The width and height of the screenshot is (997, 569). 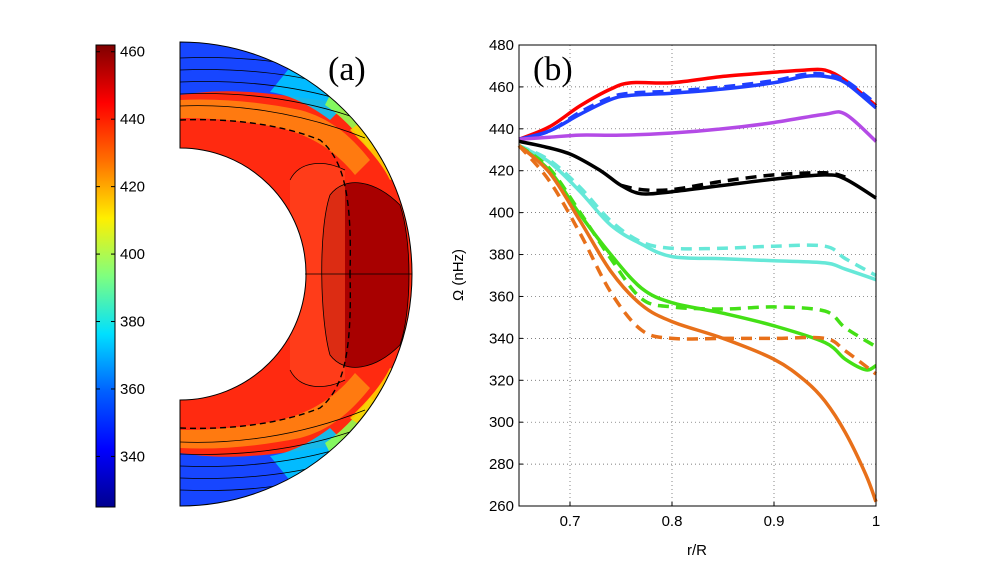 I want to click on y-tick-label: 280, so click(x=501, y=464).